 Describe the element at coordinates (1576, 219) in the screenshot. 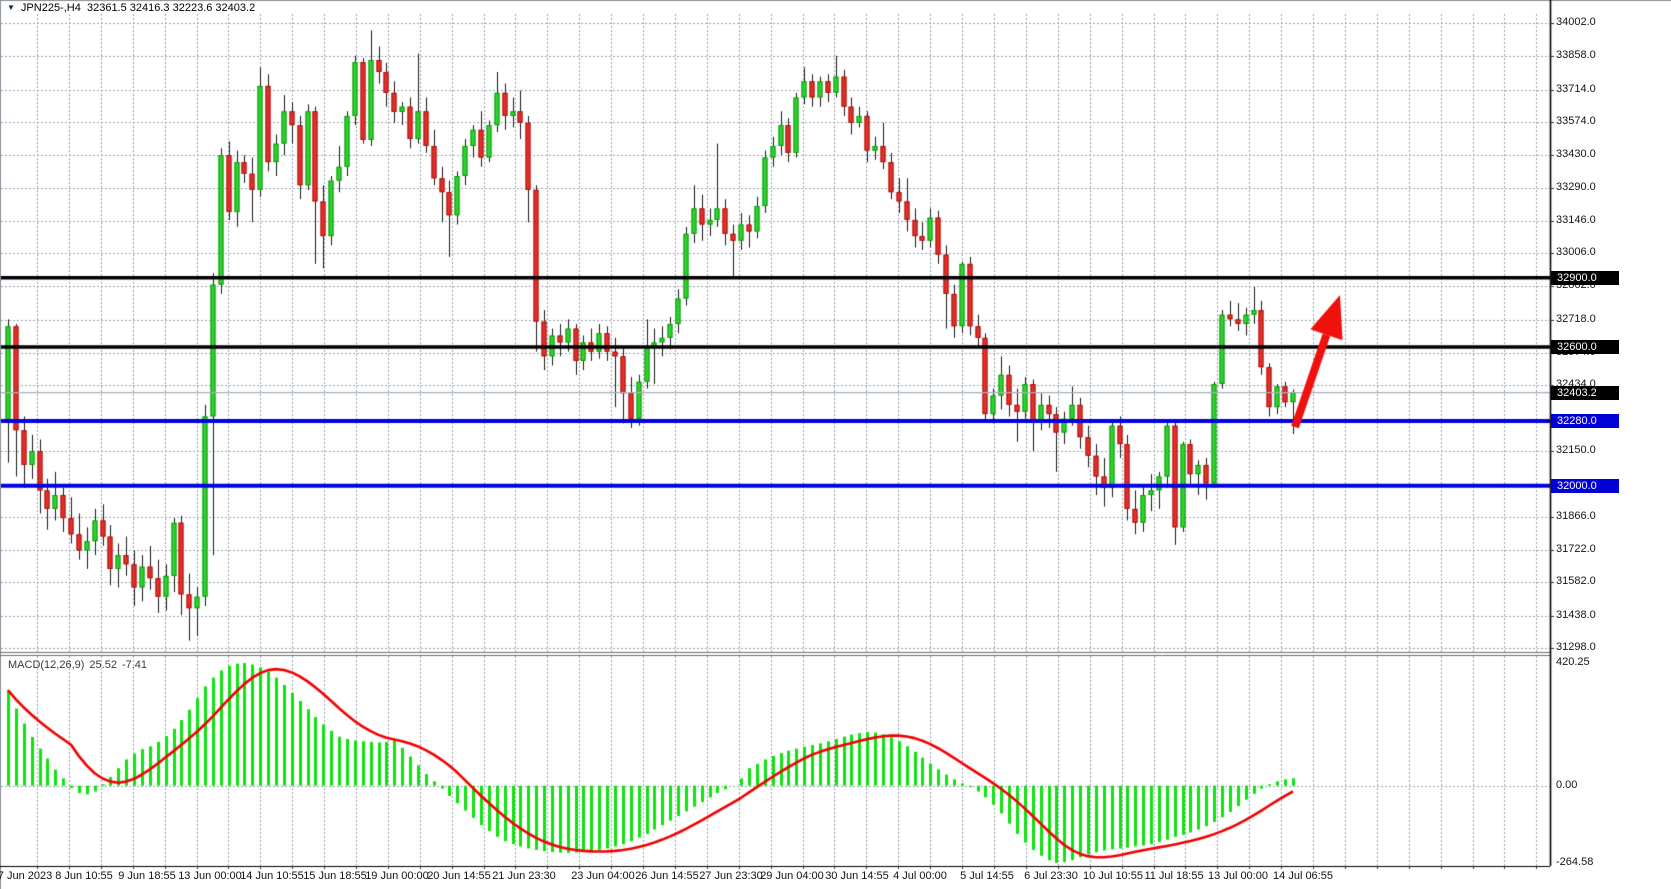

I see `price-axis-label: 33146.0` at that location.